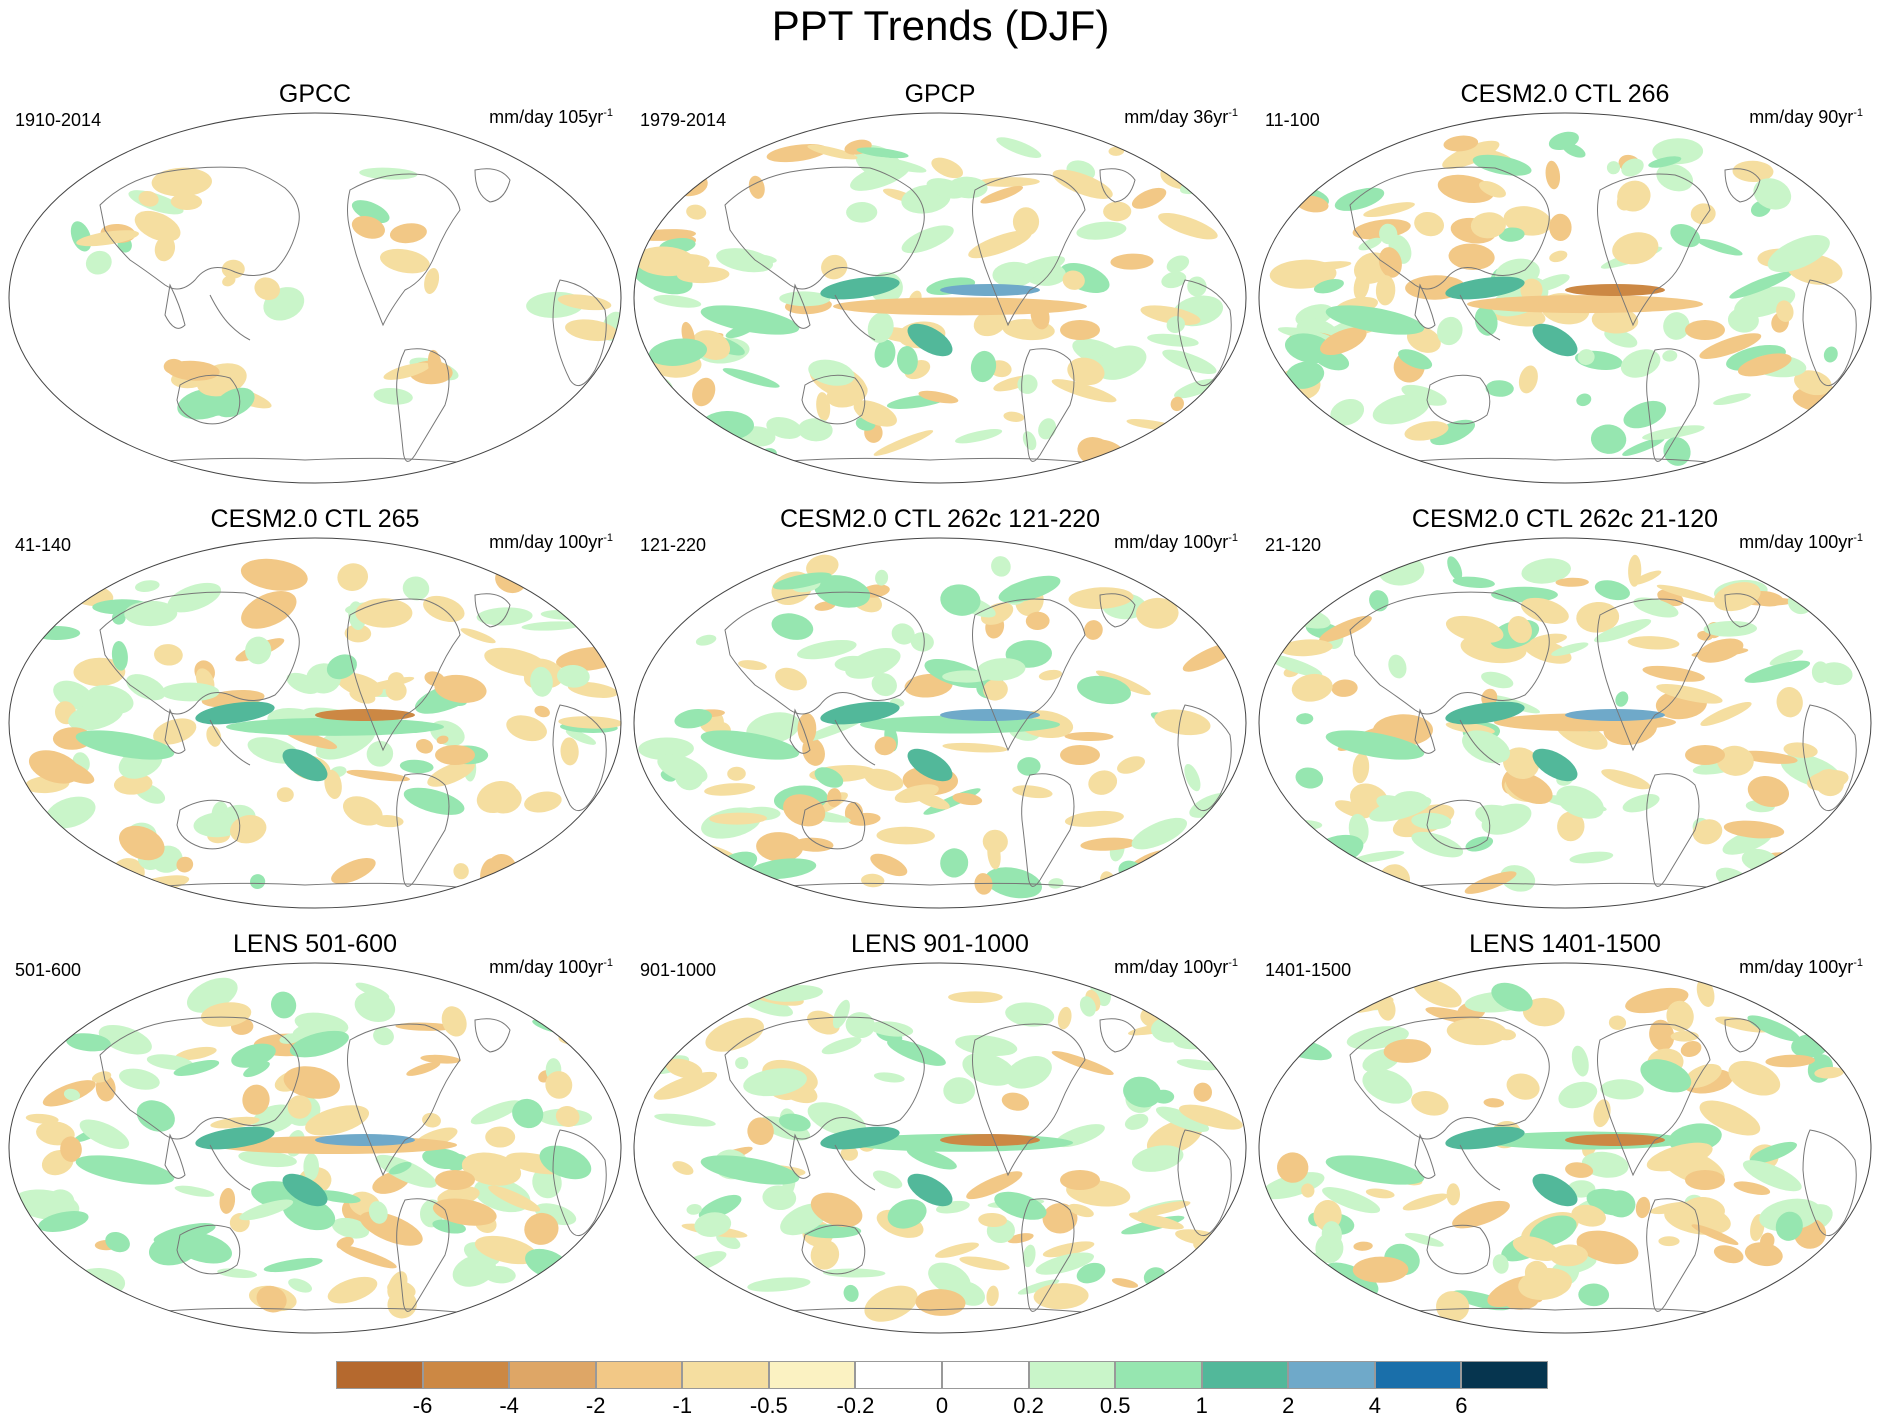 The width and height of the screenshot is (1881, 1424). What do you see at coordinates (683, 120) in the screenshot?
I see `panel-period: 1979-2014` at bounding box center [683, 120].